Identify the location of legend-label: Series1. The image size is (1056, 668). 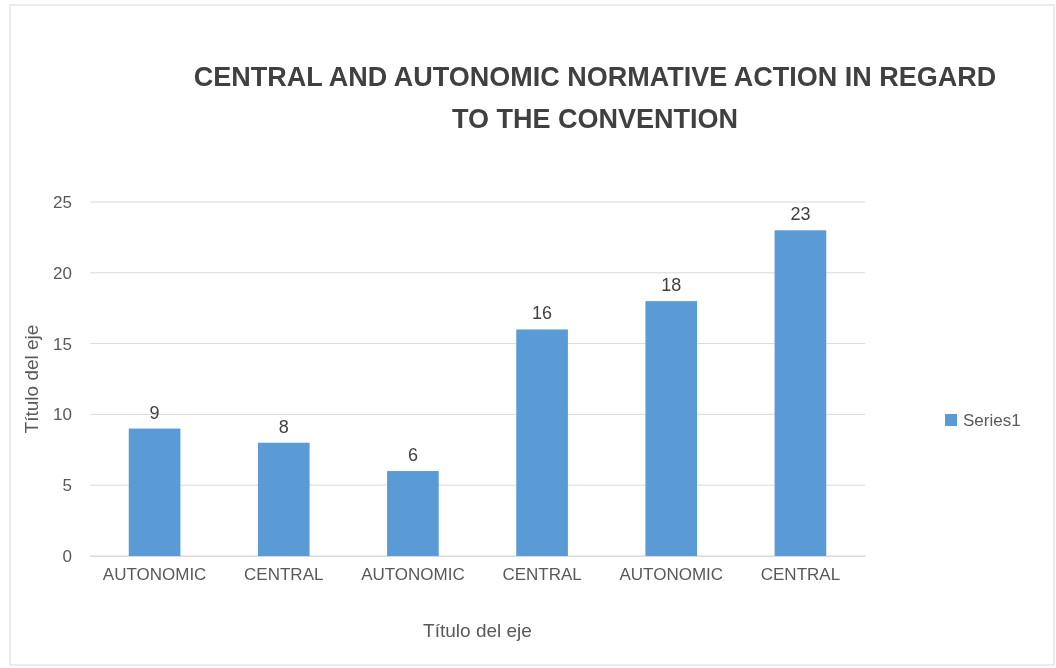
(992, 420).